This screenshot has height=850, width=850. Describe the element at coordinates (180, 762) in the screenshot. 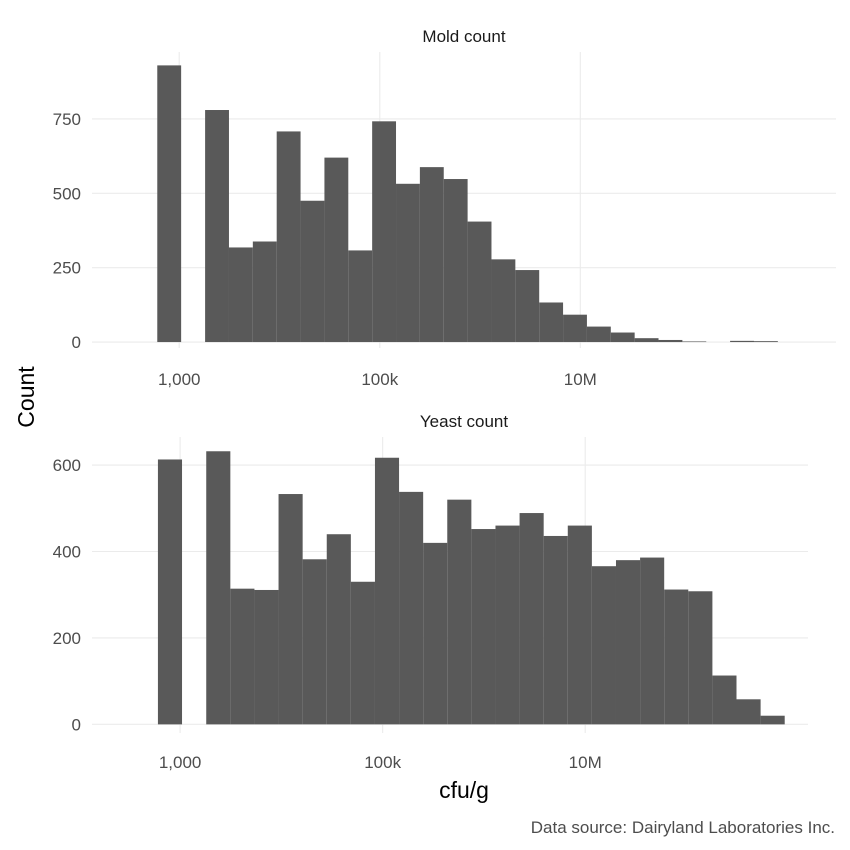

I see `yeast-x-tick-label: 1,000` at that location.